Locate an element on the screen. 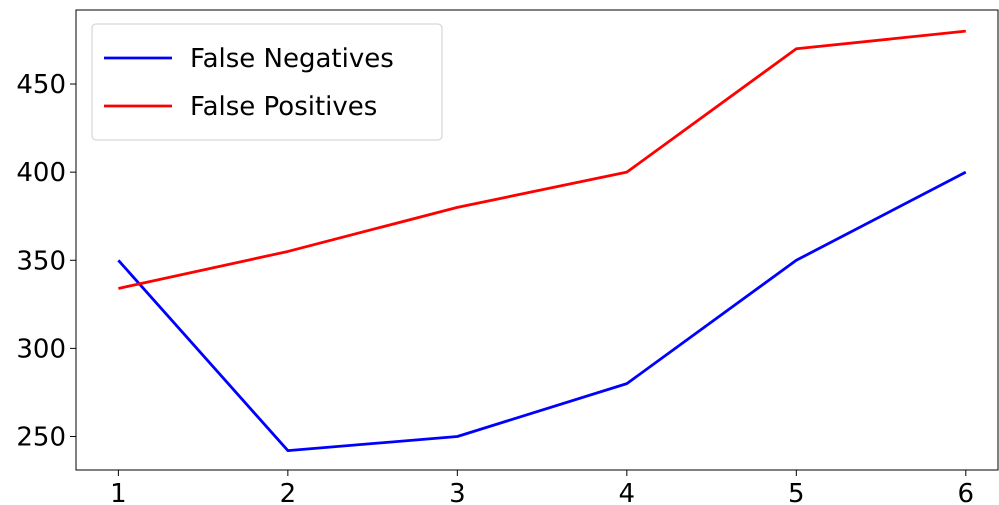  legend-label: False Positives is located at coordinates (284, 107).